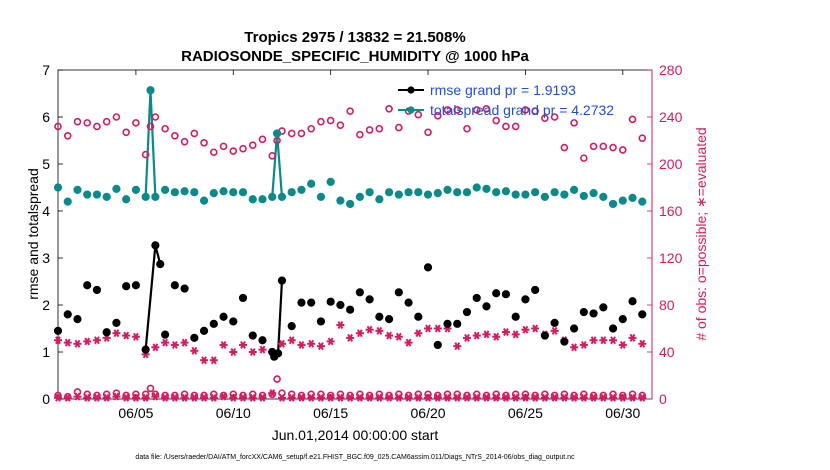 The width and height of the screenshot is (830, 470). What do you see at coordinates (671, 164) in the screenshot?
I see `y-right-tick-label: 200` at bounding box center [671, 164].